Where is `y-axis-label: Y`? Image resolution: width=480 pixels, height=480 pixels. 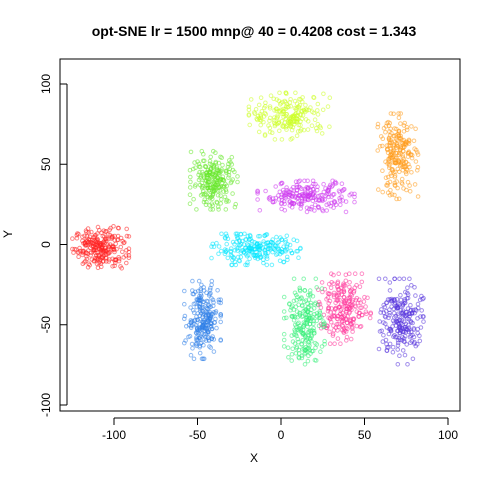
y-axis-label: Y is located at coordinates (8, 234).